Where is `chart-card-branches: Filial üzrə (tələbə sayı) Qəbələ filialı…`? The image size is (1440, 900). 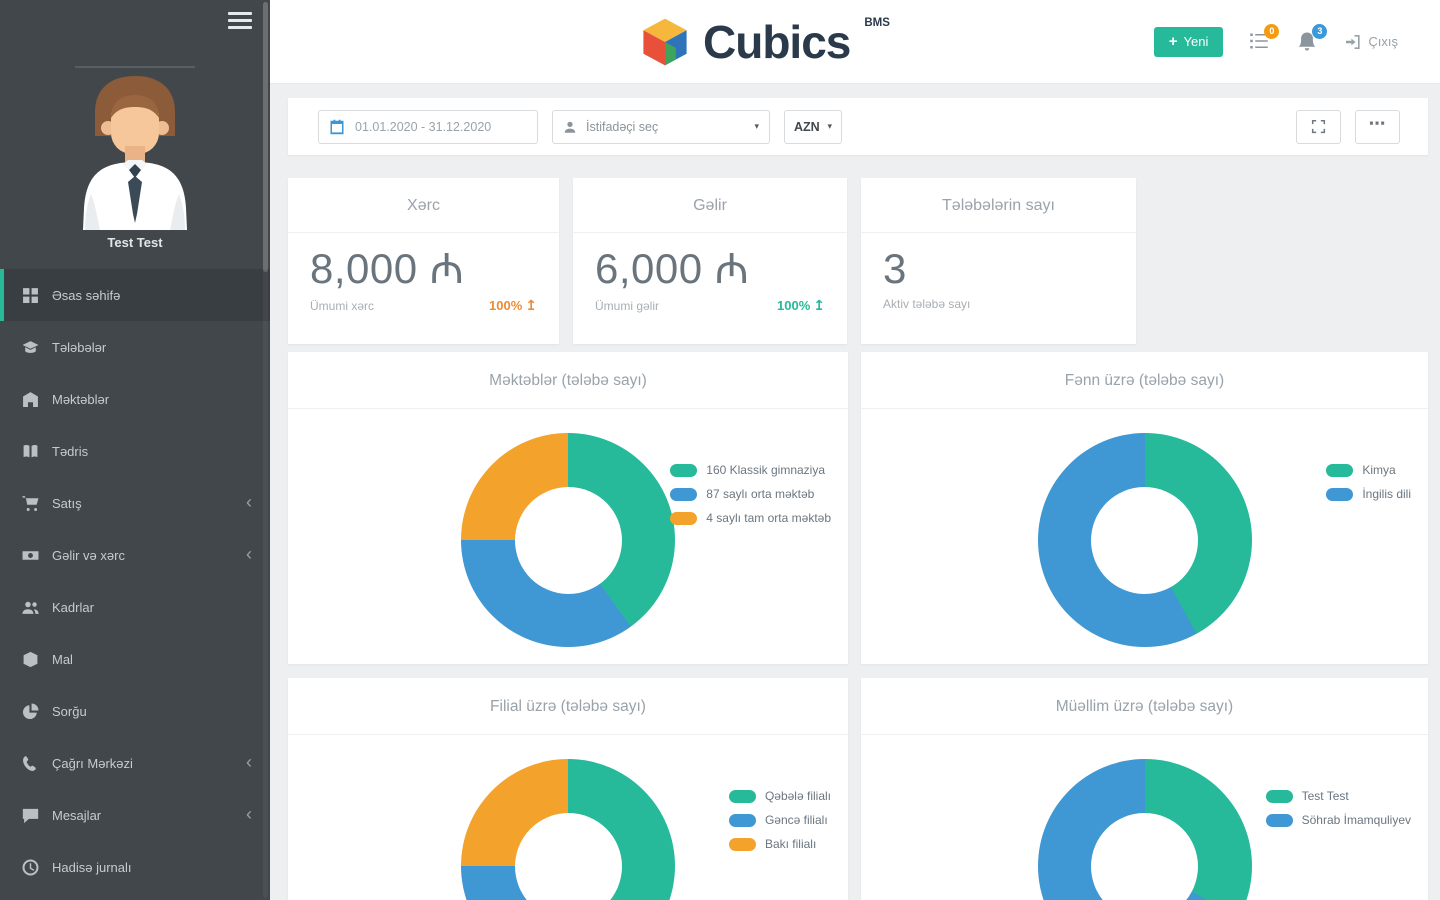 chart-card-branches: Filial üzrə (tələbə sayı) Qəbələ filialı… is located at coordinates (568, 789).